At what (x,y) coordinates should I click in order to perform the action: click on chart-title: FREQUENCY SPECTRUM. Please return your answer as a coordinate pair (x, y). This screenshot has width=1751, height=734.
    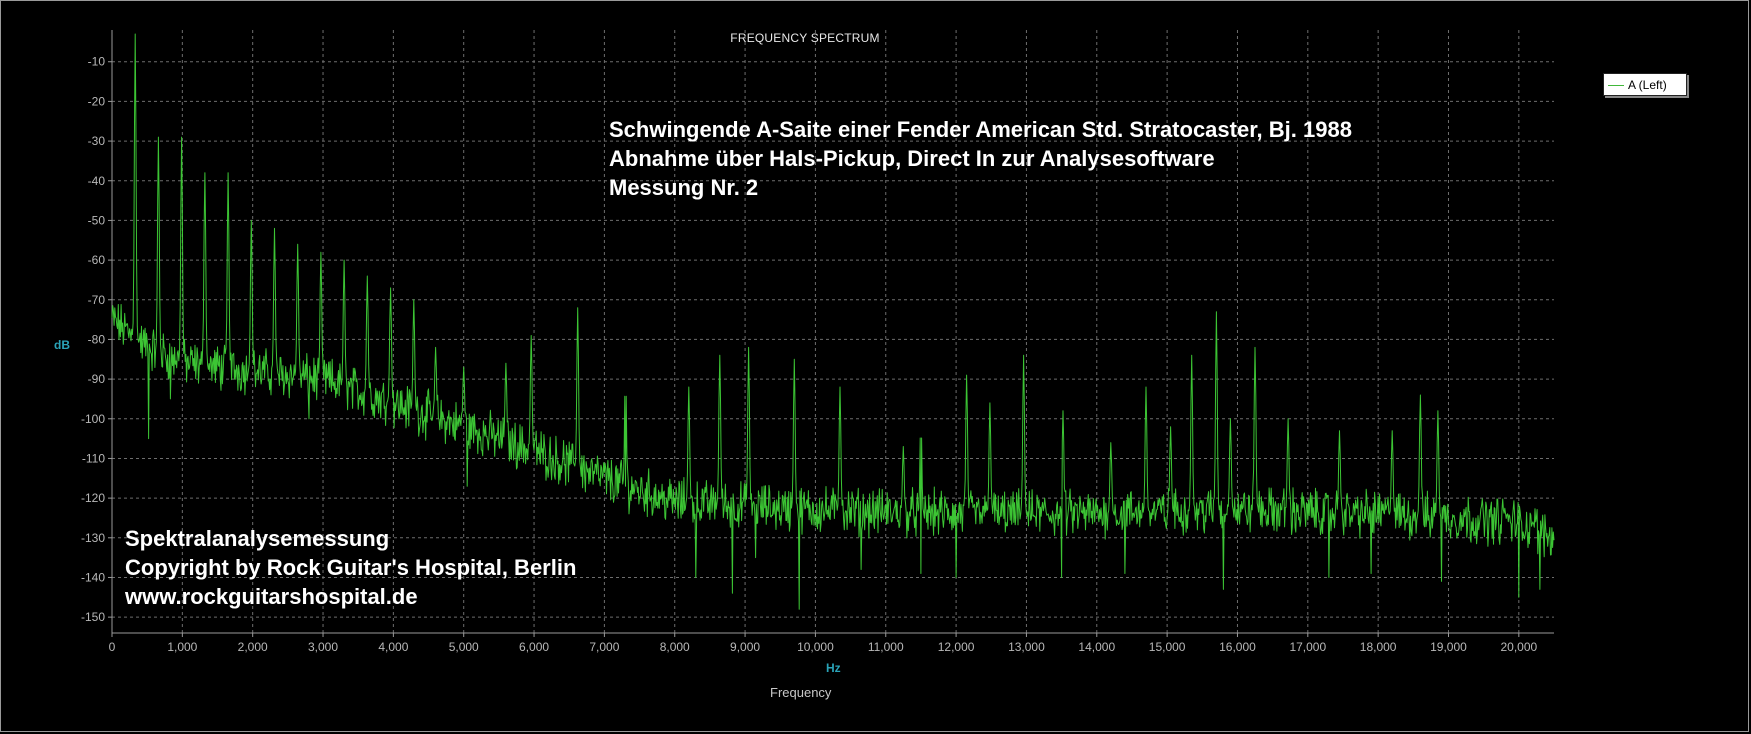
    Looking at the image, I should click on (805, 38).